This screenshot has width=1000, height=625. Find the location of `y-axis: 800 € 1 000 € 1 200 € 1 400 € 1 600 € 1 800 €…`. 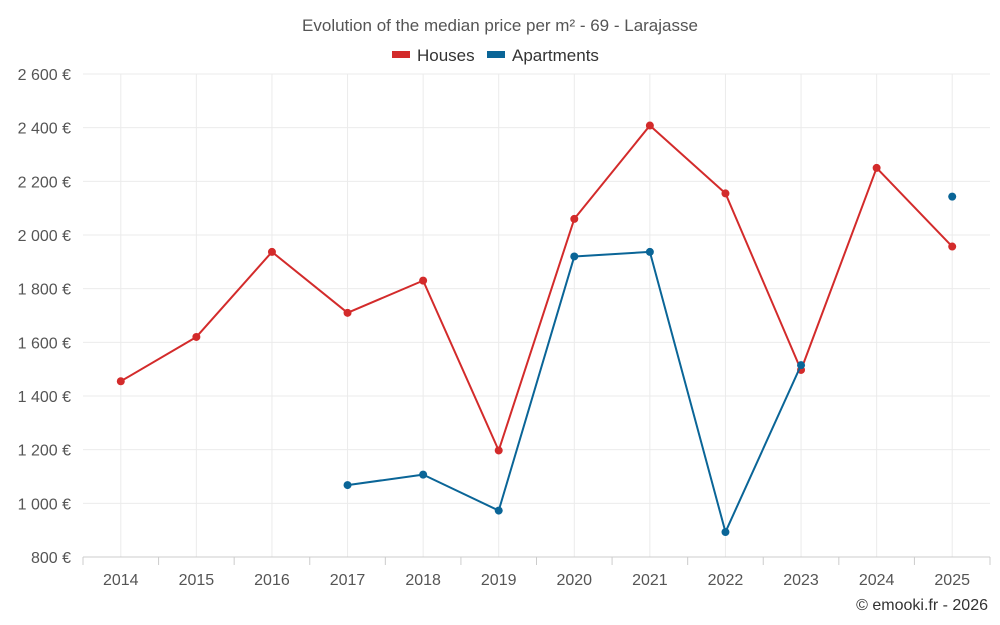

y-axis: 800 € 1 000 € 1 200 € 1 400 € 1 600 € 1 800 €… is located at coordinates (44, 317).